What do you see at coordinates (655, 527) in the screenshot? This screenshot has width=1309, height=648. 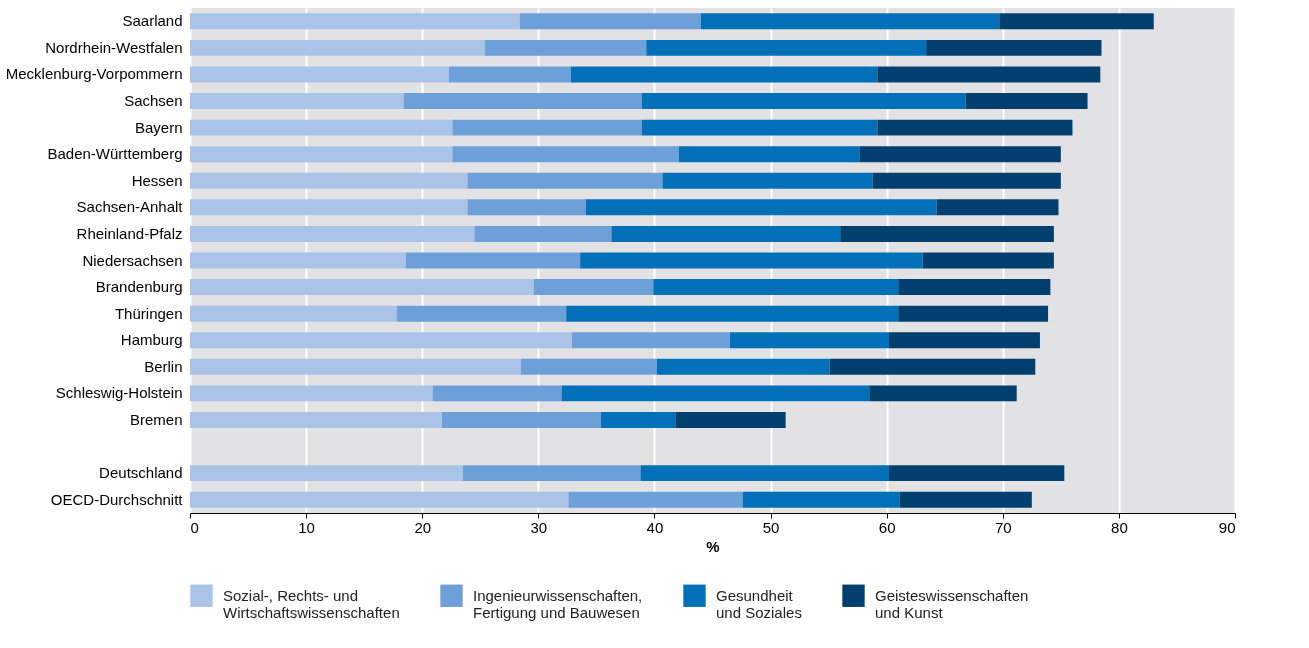 I see `x-tick-label: 40` at bounding box center [655, 527].